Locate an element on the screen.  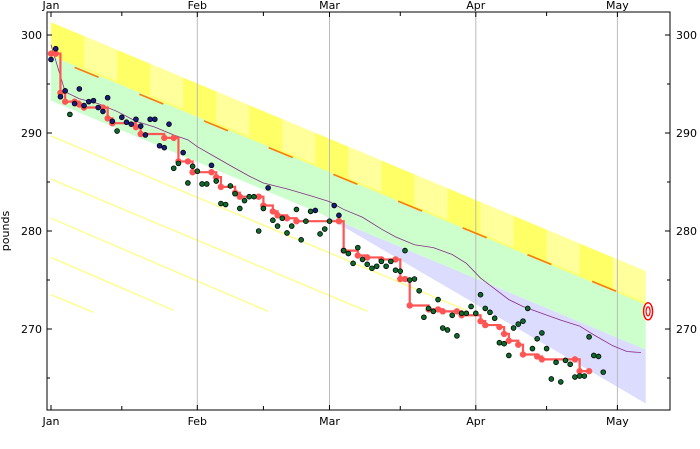
goal-target-icon is located at coordinates (648, 311).